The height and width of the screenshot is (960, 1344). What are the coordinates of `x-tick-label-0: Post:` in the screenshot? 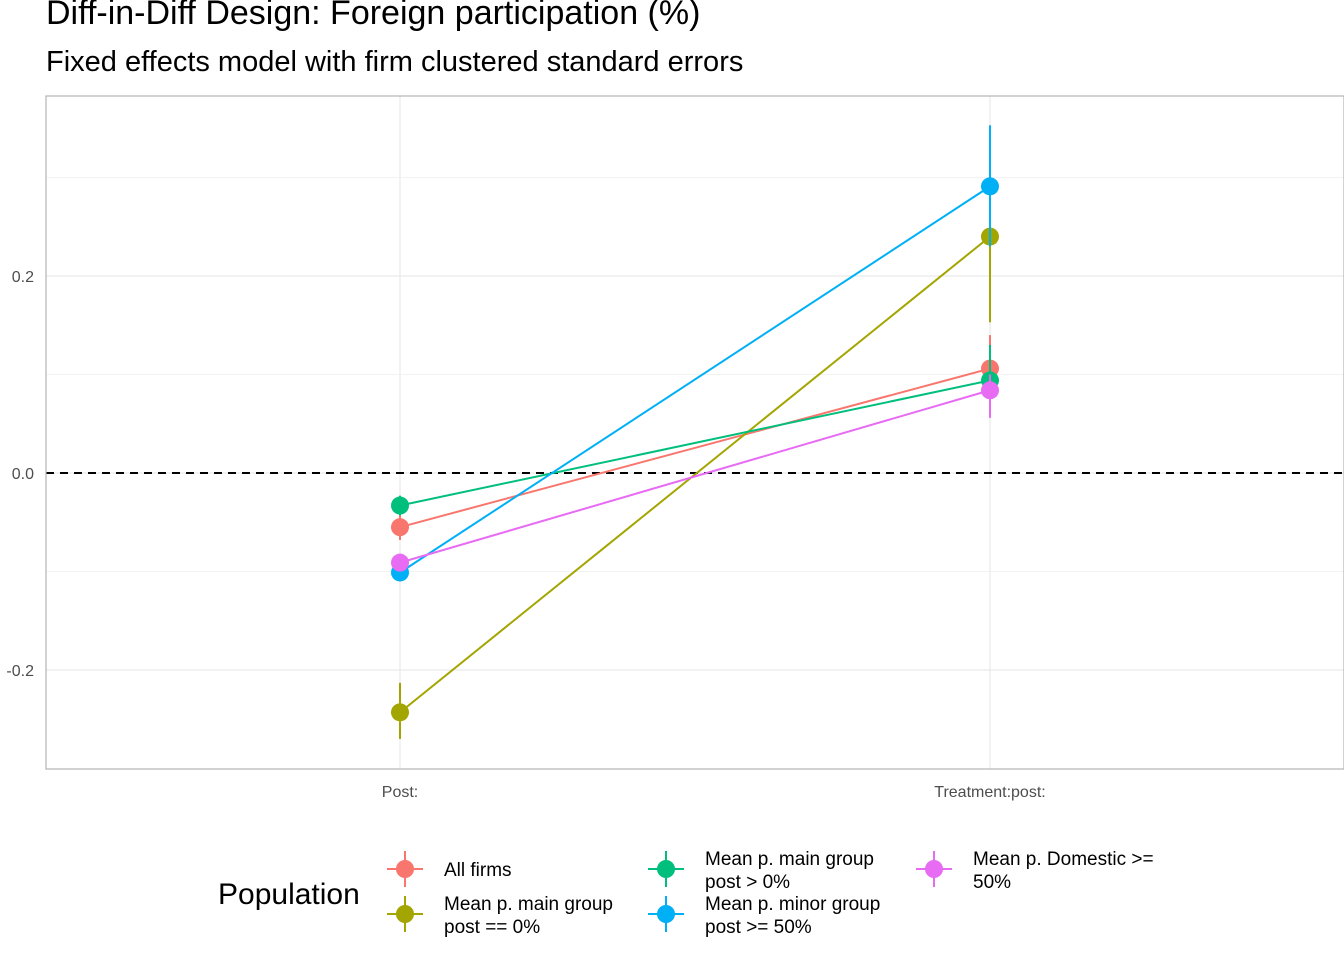 It's located at (400, 792).